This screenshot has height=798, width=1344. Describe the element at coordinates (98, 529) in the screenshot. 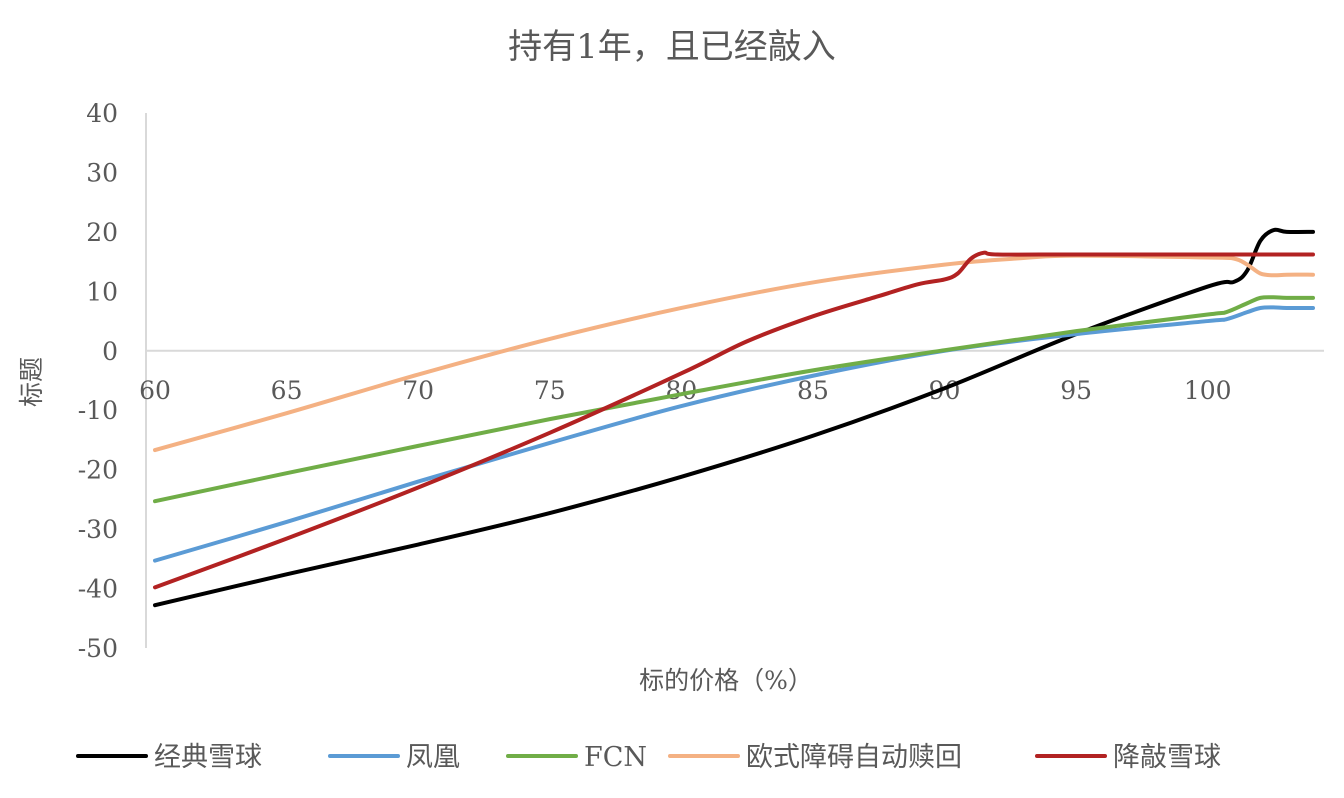

I see `y-tick-label: -30` at that location.